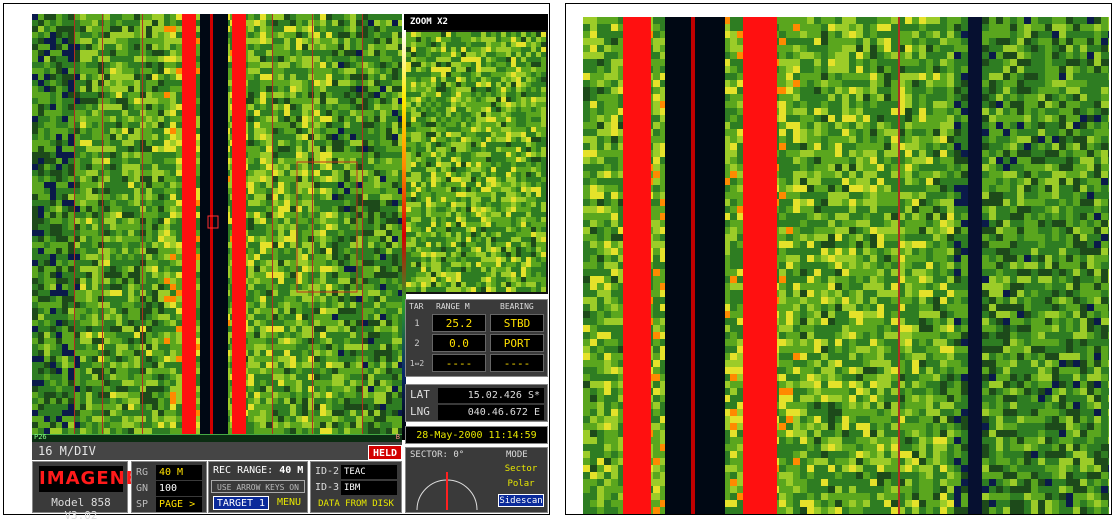 This screenshot has height=522, width=1115. Describe the element at coordinates (453, 306) in the screenshot. I see `range-header: RANGE M` at that location.